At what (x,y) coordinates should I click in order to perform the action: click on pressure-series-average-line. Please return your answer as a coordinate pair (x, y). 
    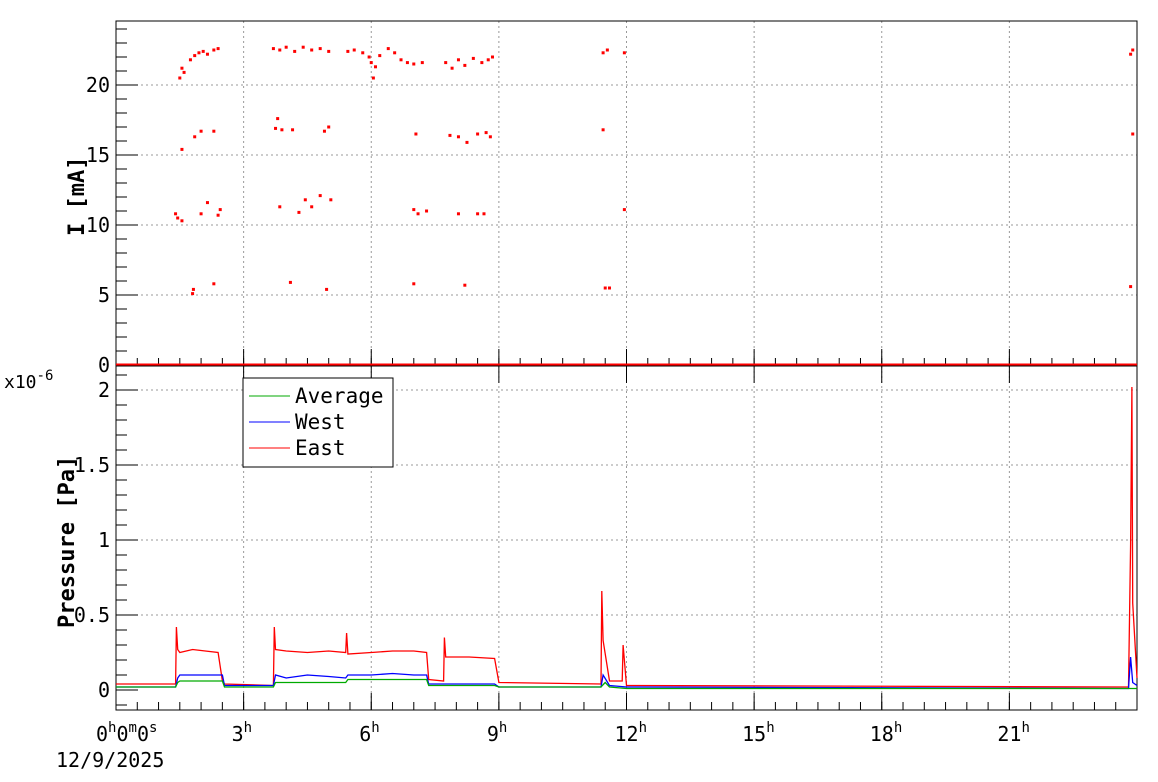
    Looking at the image, I should click on (626, 684).